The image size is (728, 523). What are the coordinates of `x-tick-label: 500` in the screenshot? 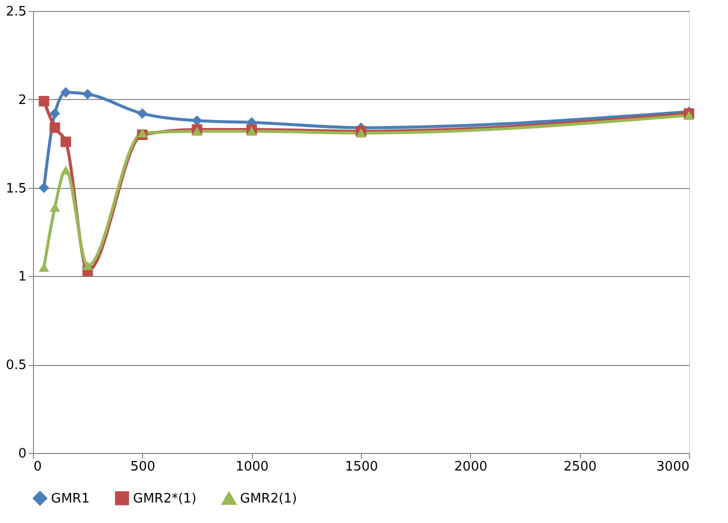 It's located at (143, 467).